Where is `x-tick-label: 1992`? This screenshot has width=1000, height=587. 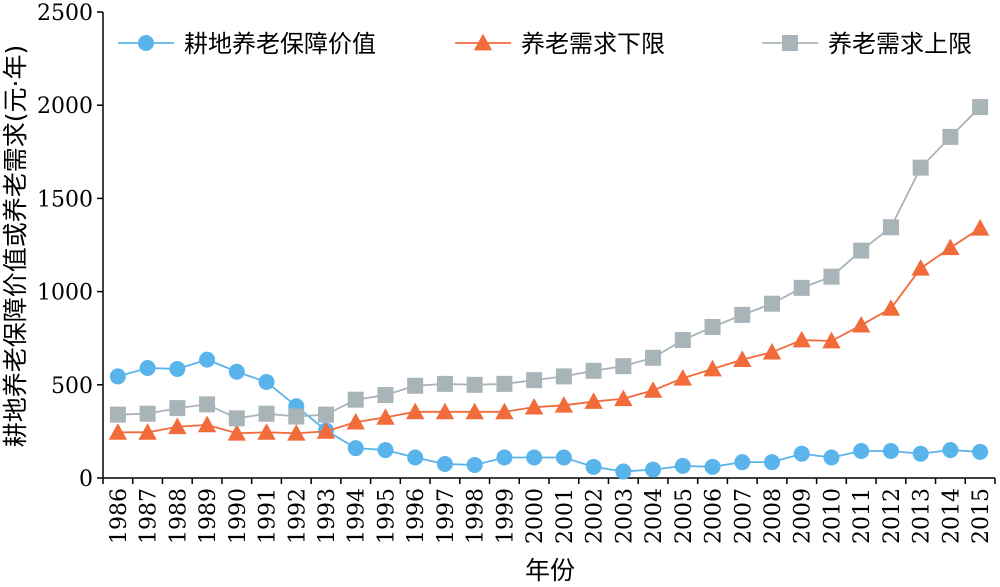
x-tick-label: 1992 is located at coordinates (297, 516).